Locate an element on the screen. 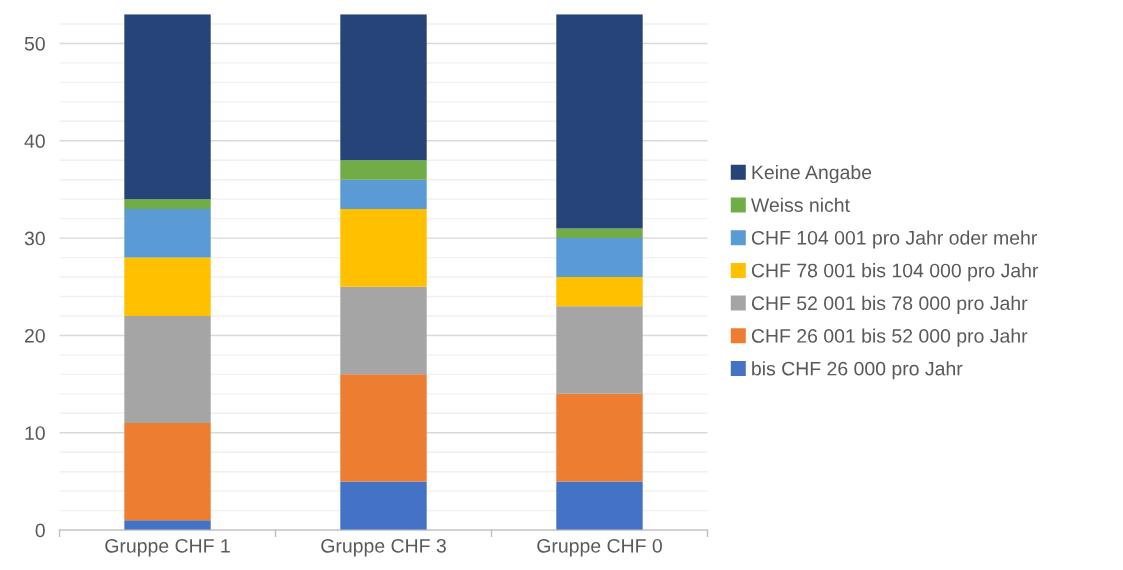  y-tick-label: 10 is located at coordinates (35, 433).